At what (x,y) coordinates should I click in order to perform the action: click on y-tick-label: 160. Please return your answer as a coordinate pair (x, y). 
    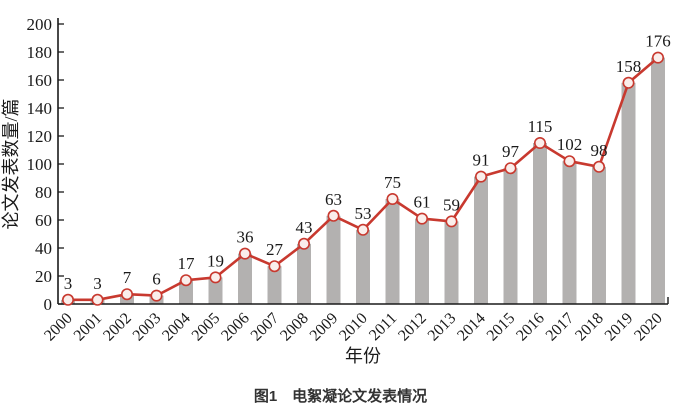
    Looking at the image, I should click on (40, 80).